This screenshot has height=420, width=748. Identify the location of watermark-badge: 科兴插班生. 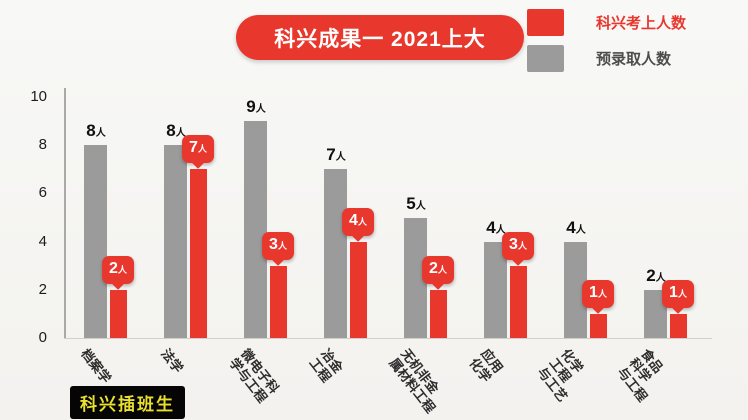
(127, 402).